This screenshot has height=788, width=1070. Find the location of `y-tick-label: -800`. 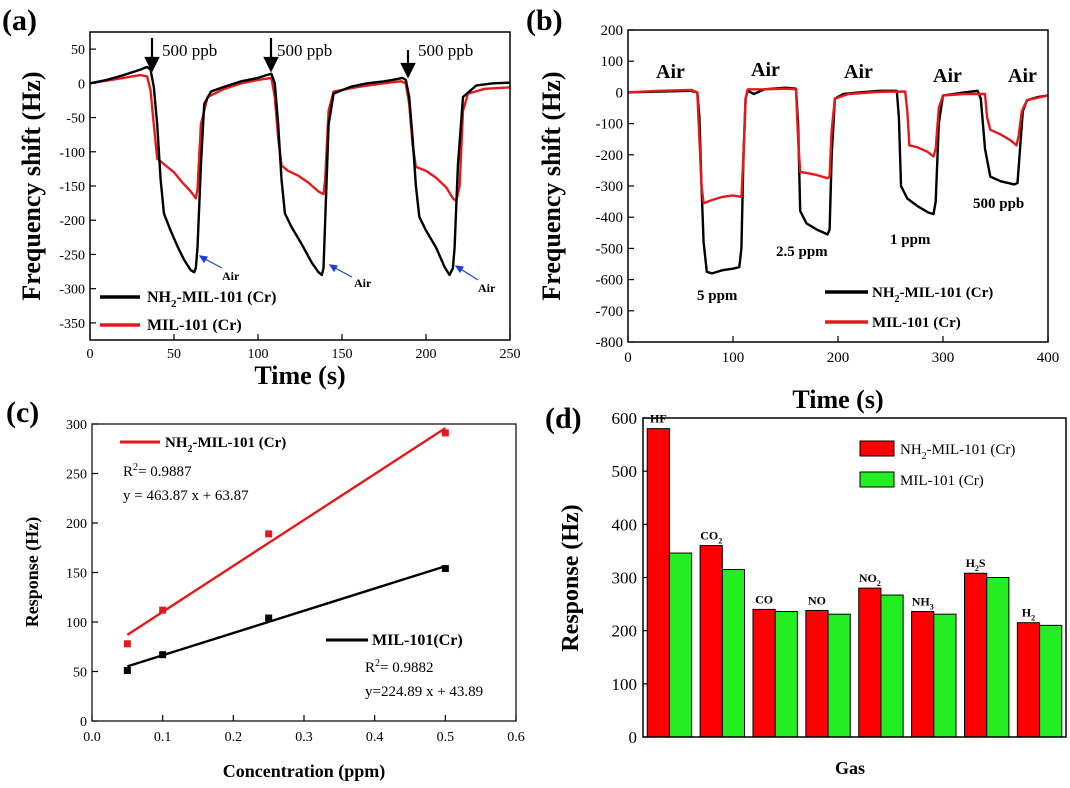

y-tick-label: -800 is located at coordinates (610, 343).